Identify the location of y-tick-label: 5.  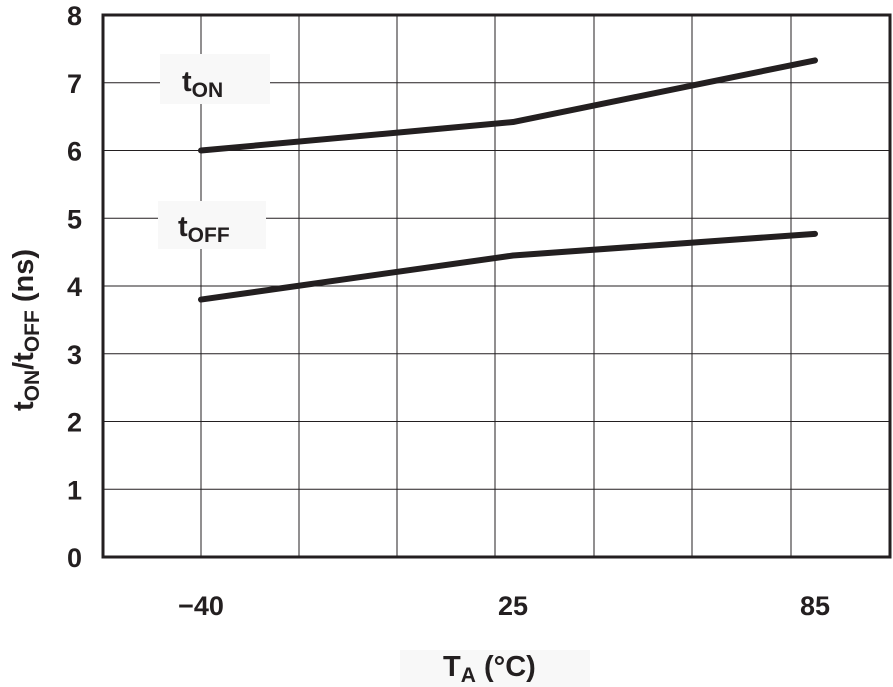
(74, 219).